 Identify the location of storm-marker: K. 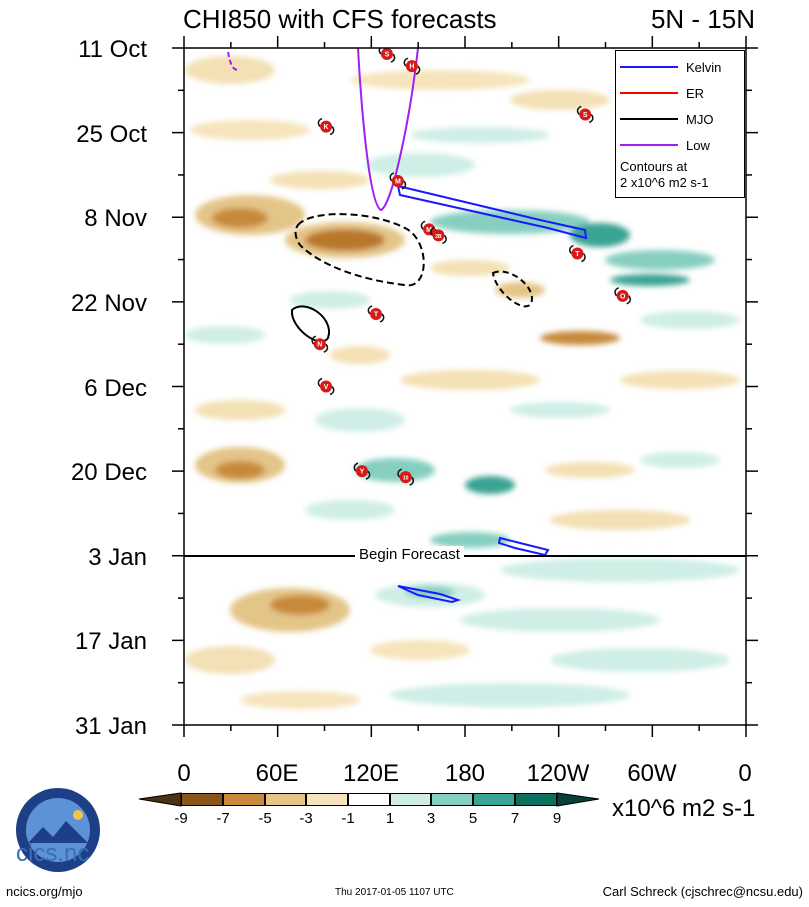
(326, 126).